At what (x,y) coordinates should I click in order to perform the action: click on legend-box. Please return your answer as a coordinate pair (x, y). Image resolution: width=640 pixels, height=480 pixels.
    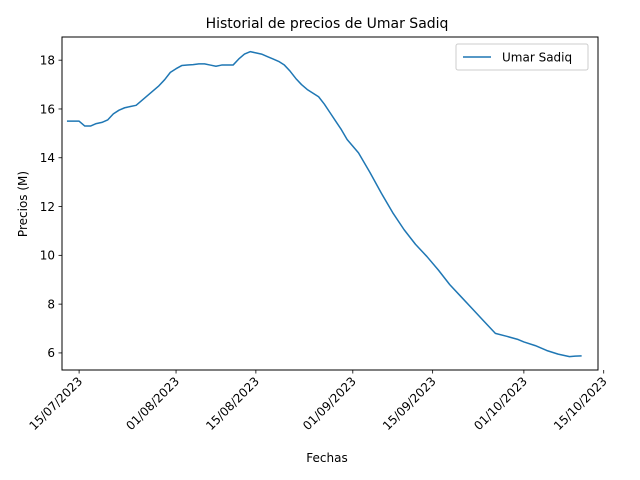
    Looking at the image, I should click on (522, 57).